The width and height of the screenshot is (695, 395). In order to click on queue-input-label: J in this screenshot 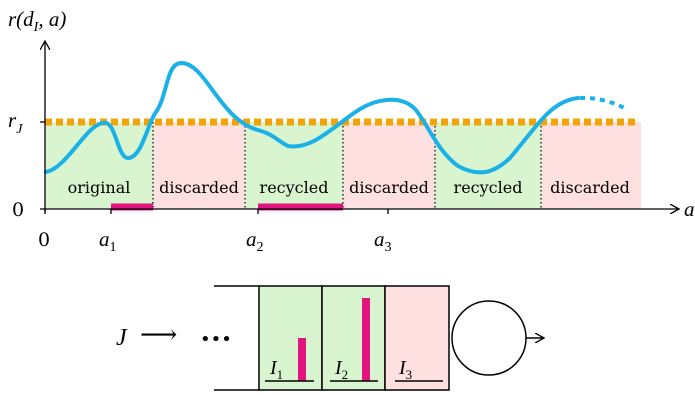, I will do `click(122, 338)`.